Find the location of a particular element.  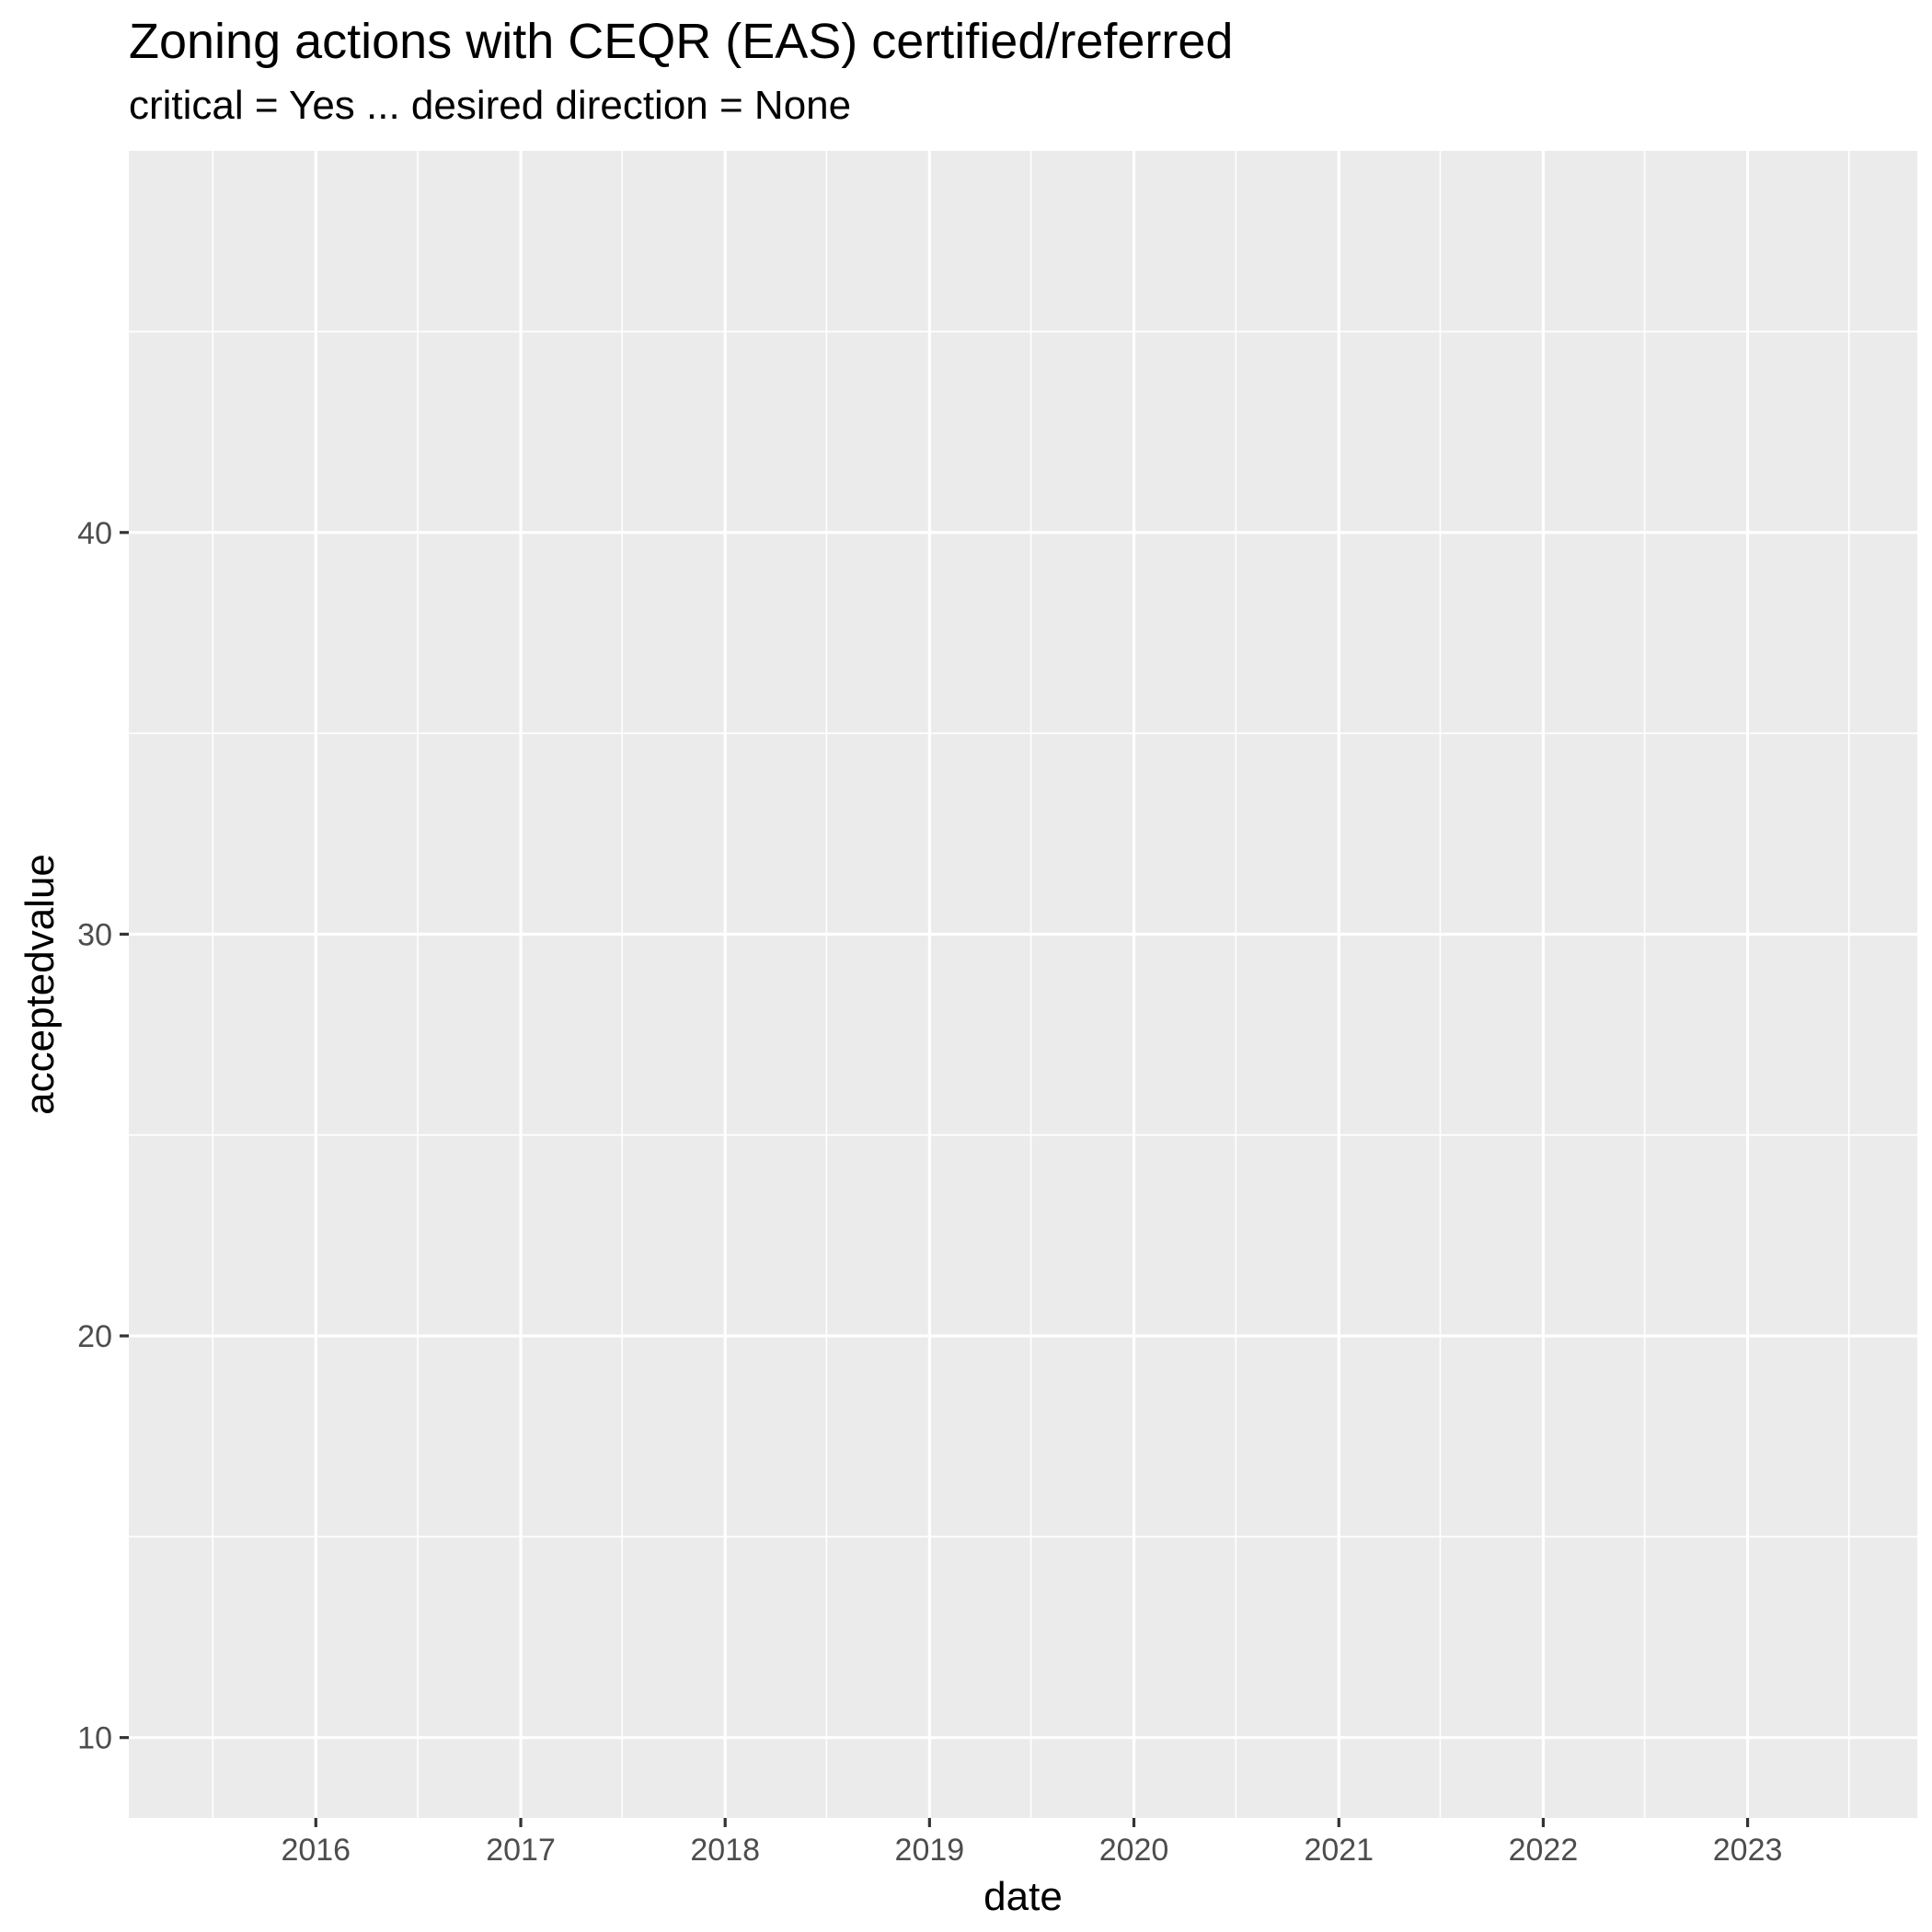

x-tick-label: 2021 is located at coordinates (1339, 1850).